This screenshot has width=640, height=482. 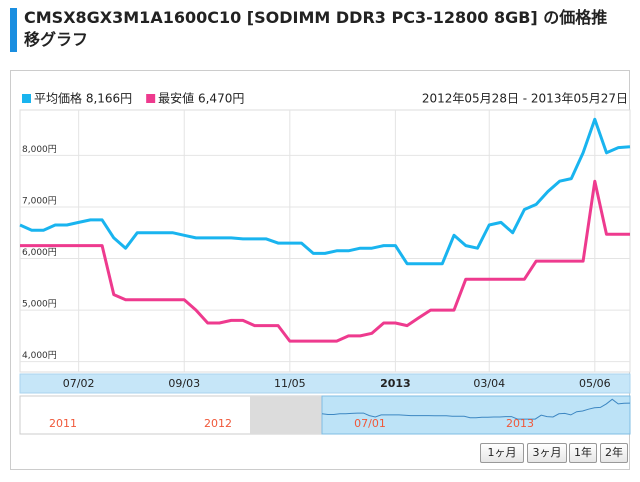 I want to click on navigator-label: 2012, so click(x=218, y=423).